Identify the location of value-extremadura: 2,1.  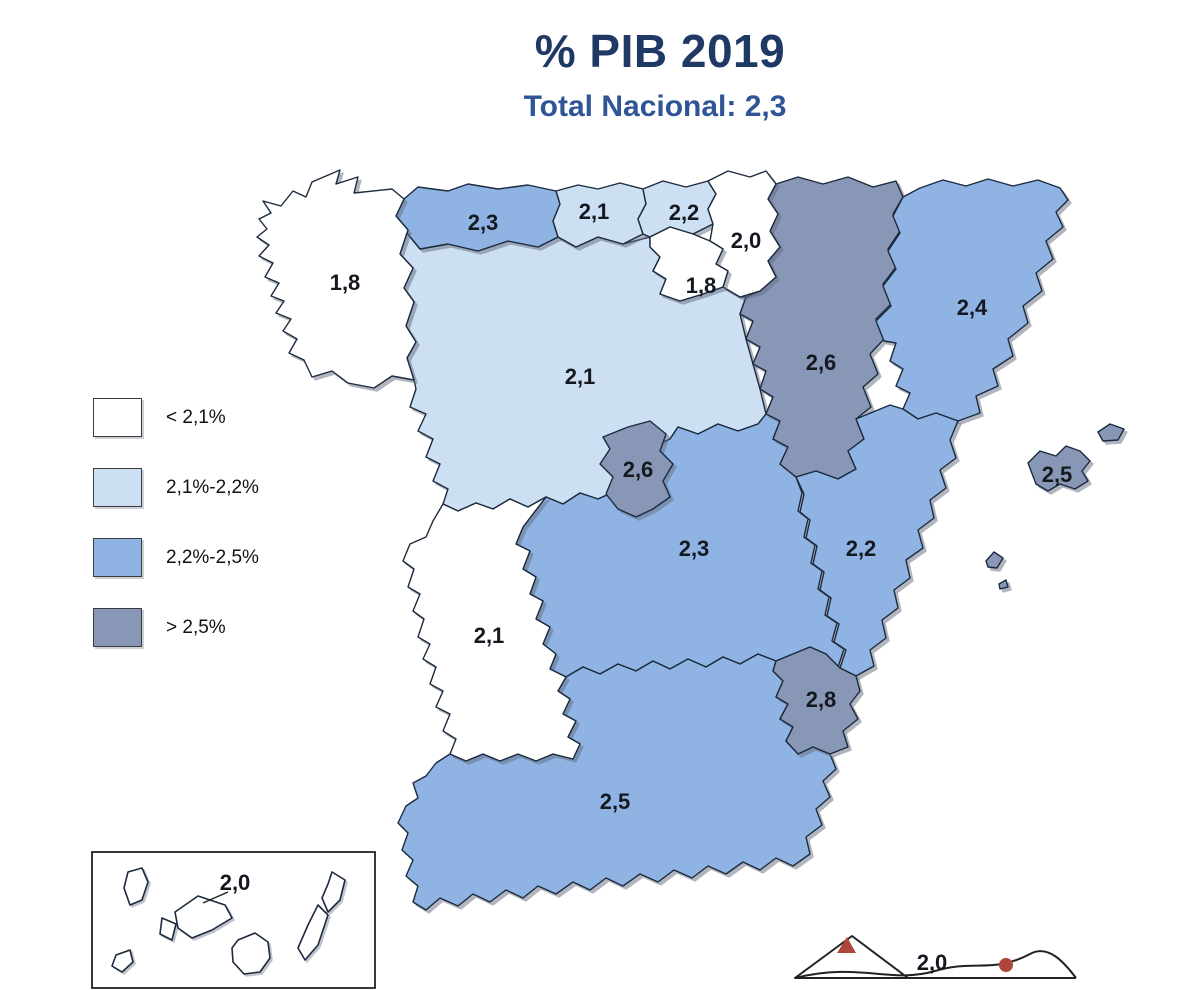
(489, 635).